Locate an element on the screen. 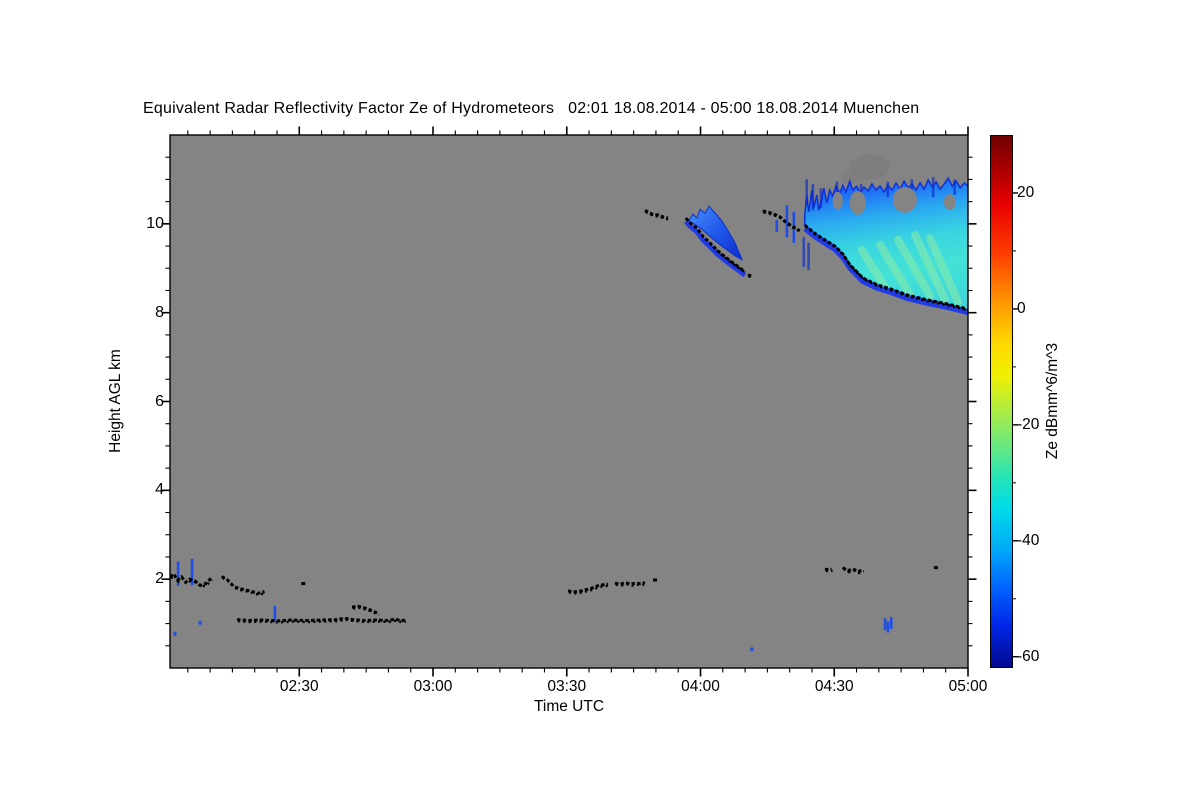 Image resolution: width=1200 pixels, height=800 pixels. y-tick-label: 6 is located at coordinates (159, 401).